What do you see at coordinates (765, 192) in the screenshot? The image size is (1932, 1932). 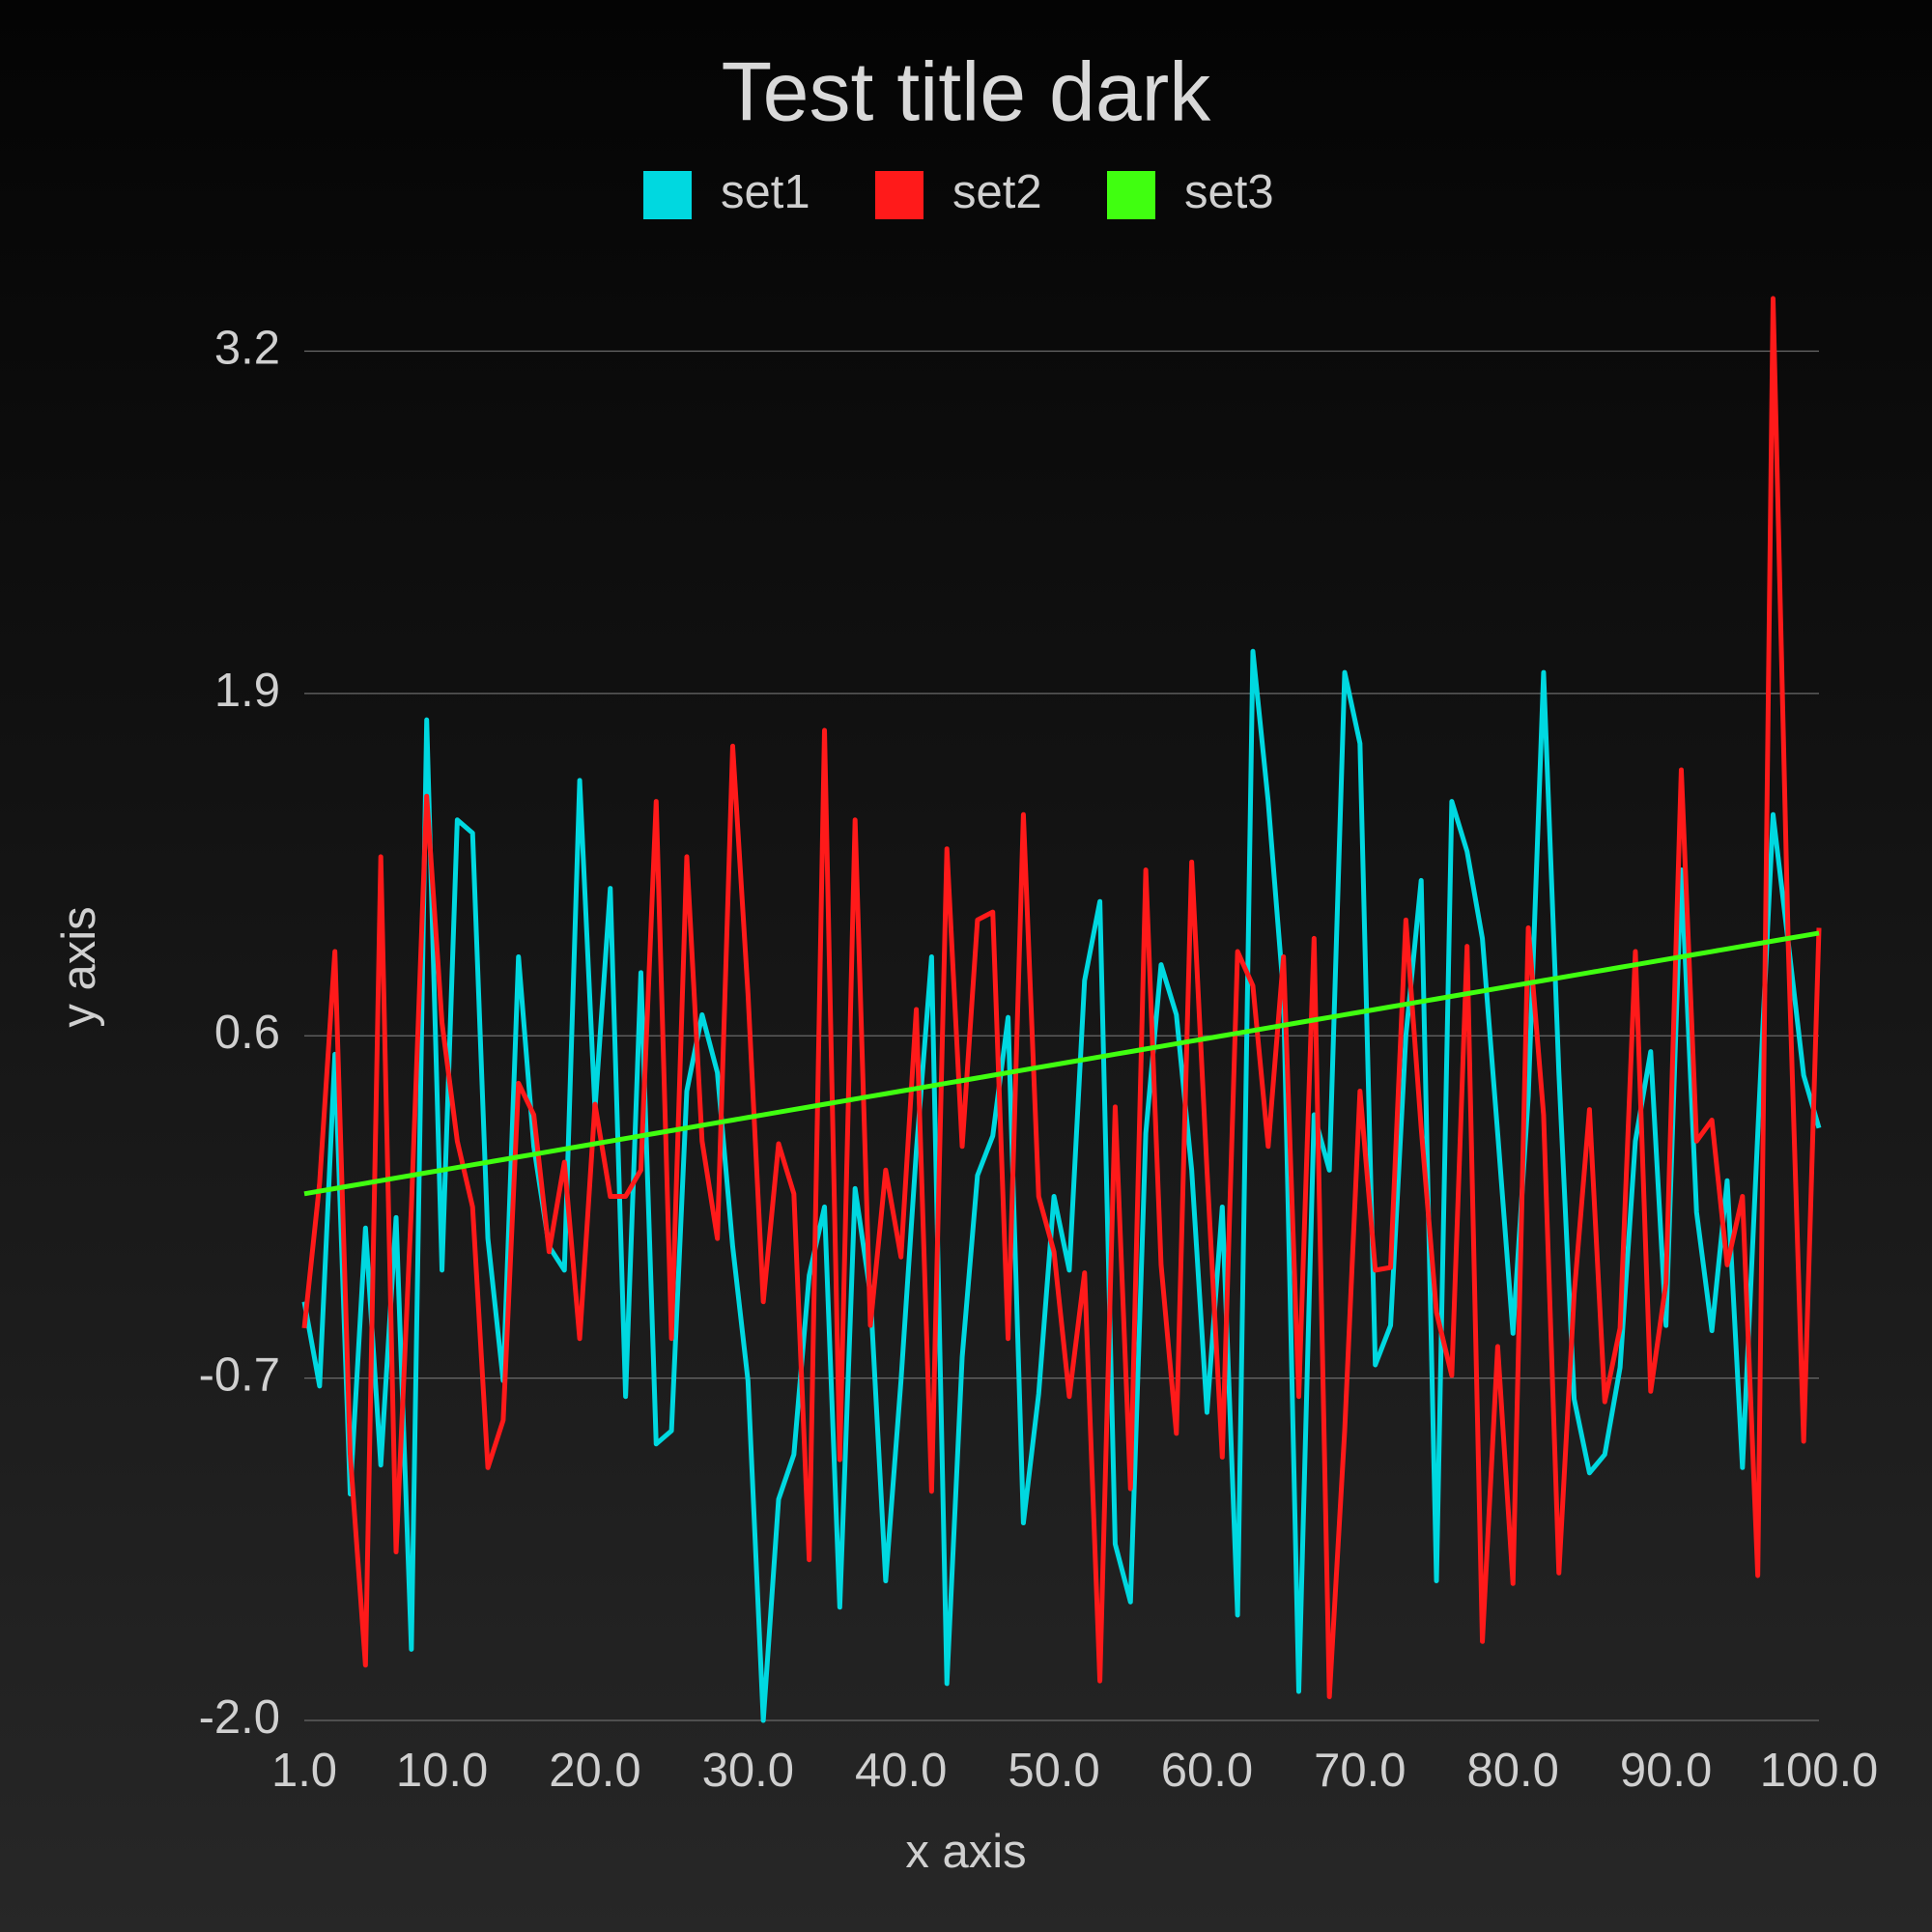 I see `legend-label: set1` at bounding box center [765, 192].